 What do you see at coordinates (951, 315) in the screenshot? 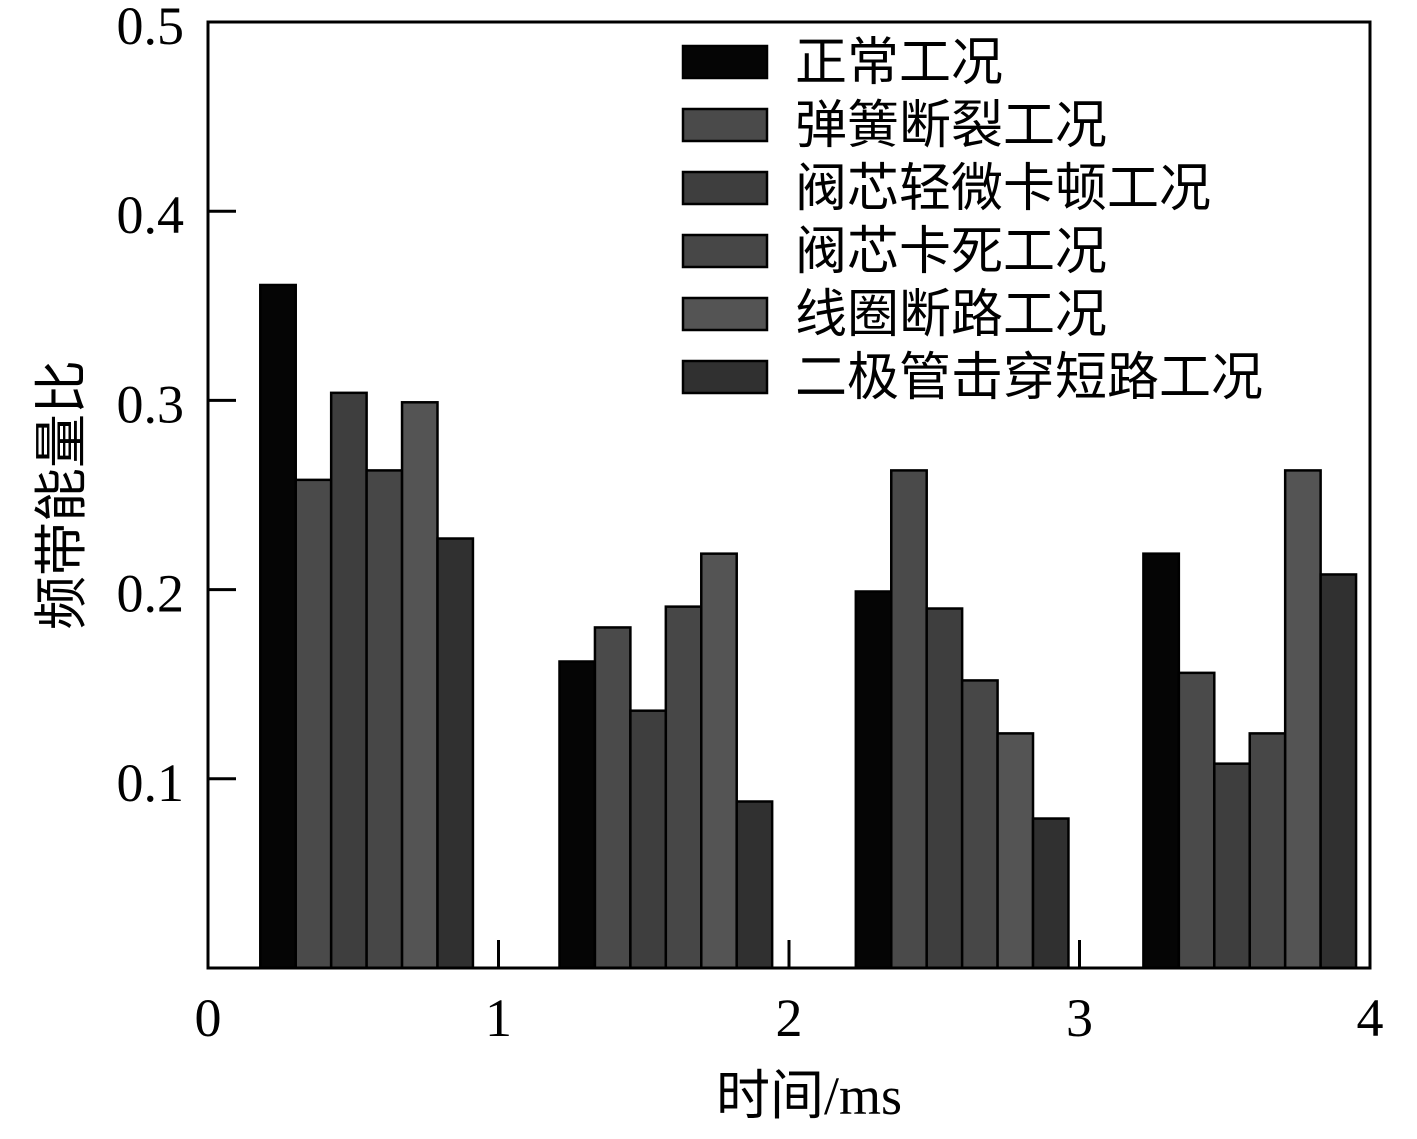
I see `legend-label: 线圈断路工况` at bounding box center [951, 315].